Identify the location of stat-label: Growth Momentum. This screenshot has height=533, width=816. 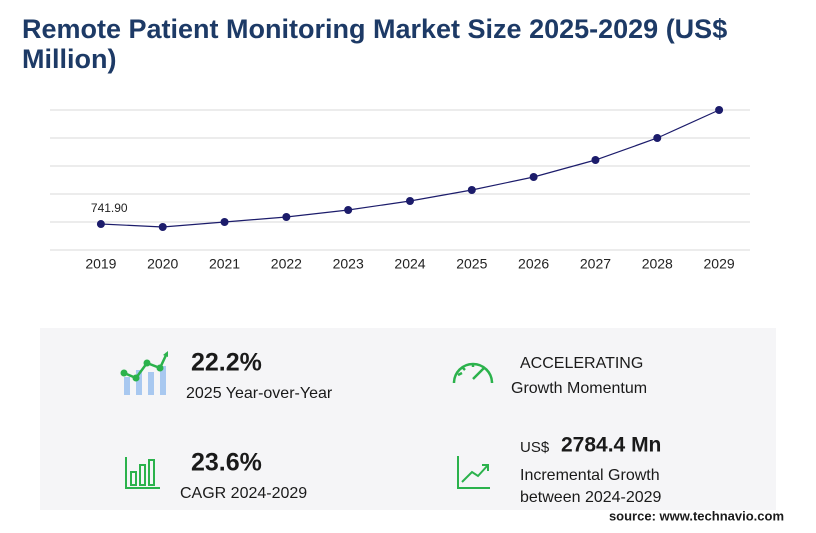
(579, 388).